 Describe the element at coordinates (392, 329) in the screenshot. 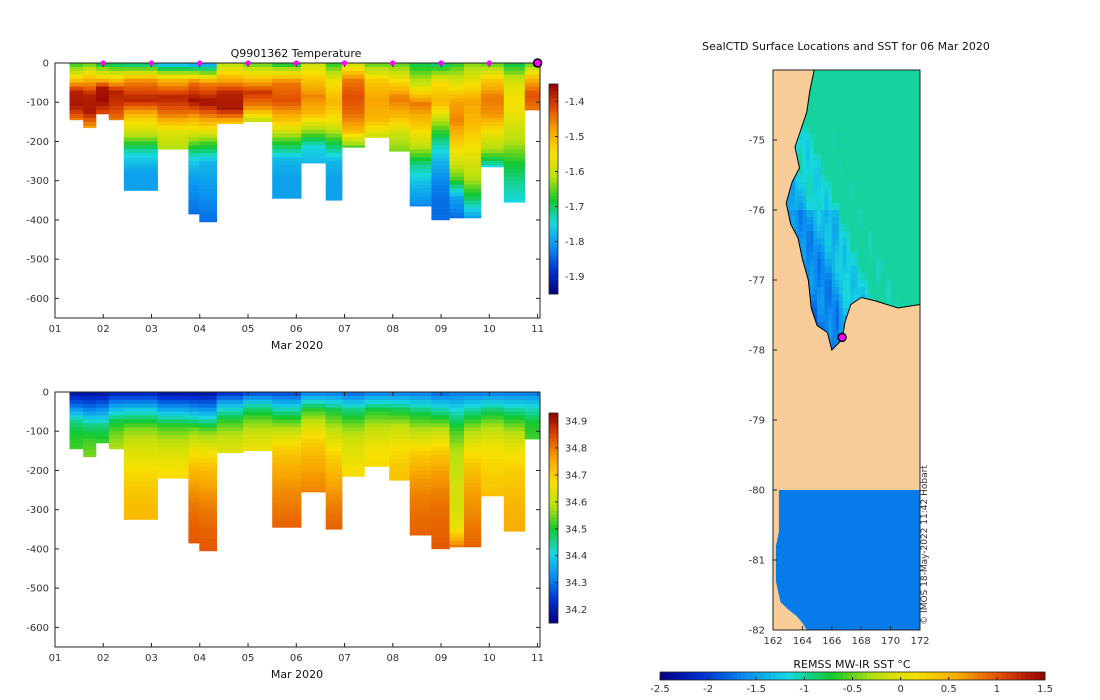

I see `x-tick-label: 08` at that location.